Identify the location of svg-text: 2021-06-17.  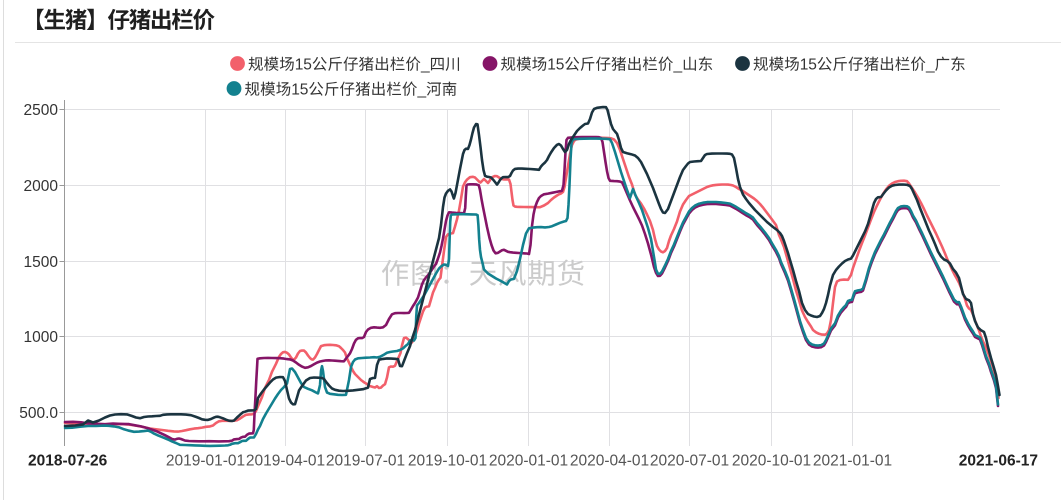
(998, 461).